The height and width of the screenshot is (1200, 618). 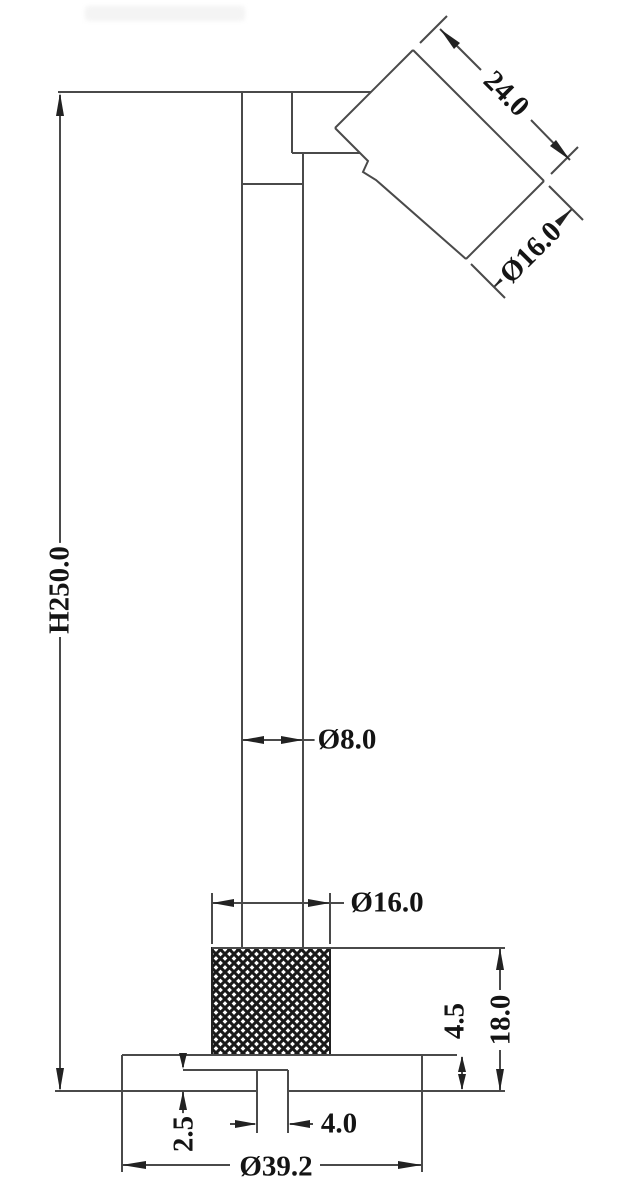 I want to click on dim-pole-diameter: Ø8.0, so click(x=347, y=740).